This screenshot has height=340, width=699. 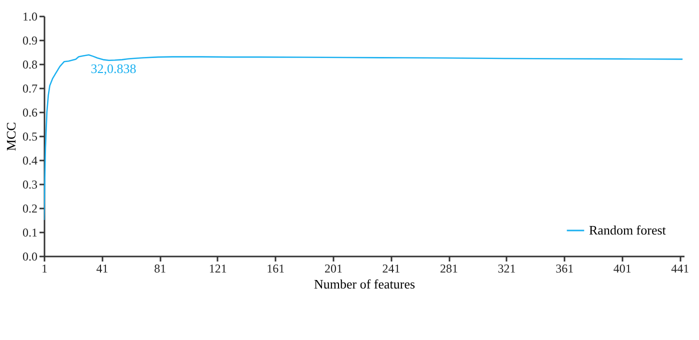 What do you see at coordinates (680, 269) in the screenshot?
I see `x-tick-label: 441` at bounding box center [680, 269].